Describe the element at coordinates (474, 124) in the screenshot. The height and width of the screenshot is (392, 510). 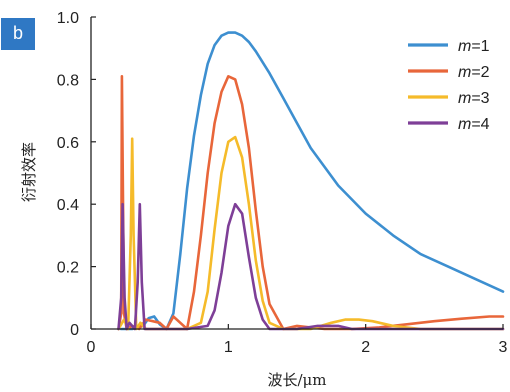
I see `legend-label-4: m=4` at that location.